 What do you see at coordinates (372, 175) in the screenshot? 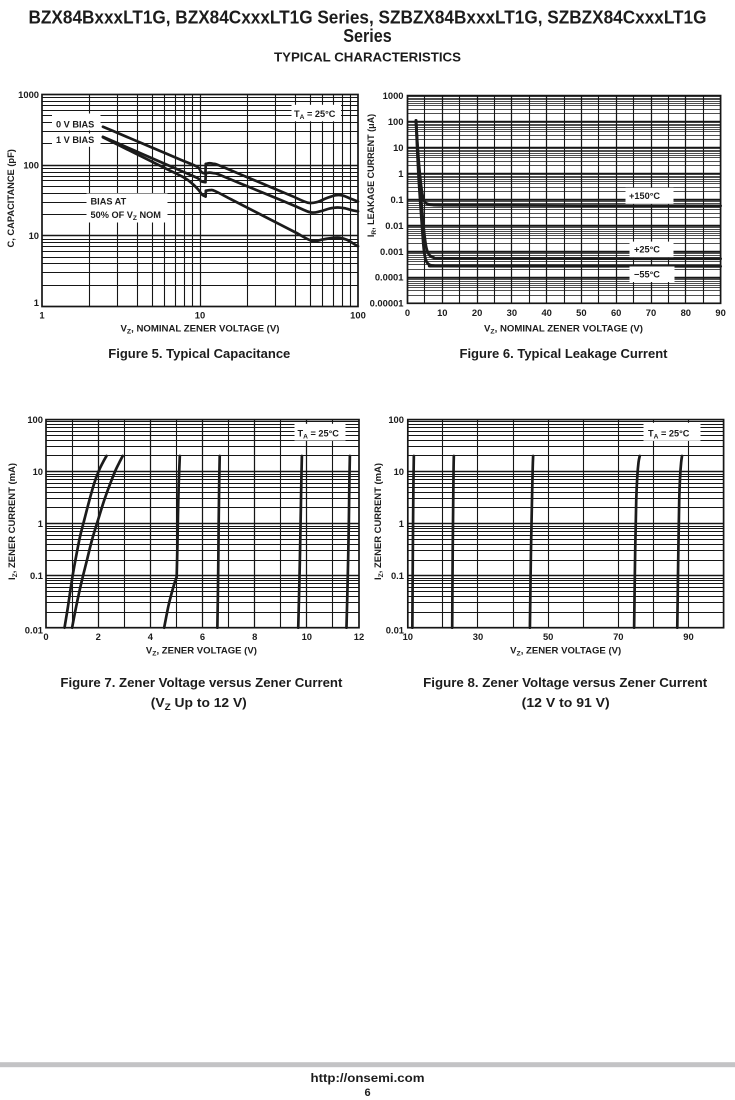
I see `svg-text: IR​, LEAKAGE CURRENT (μA)` at bounding box center [372, 175].